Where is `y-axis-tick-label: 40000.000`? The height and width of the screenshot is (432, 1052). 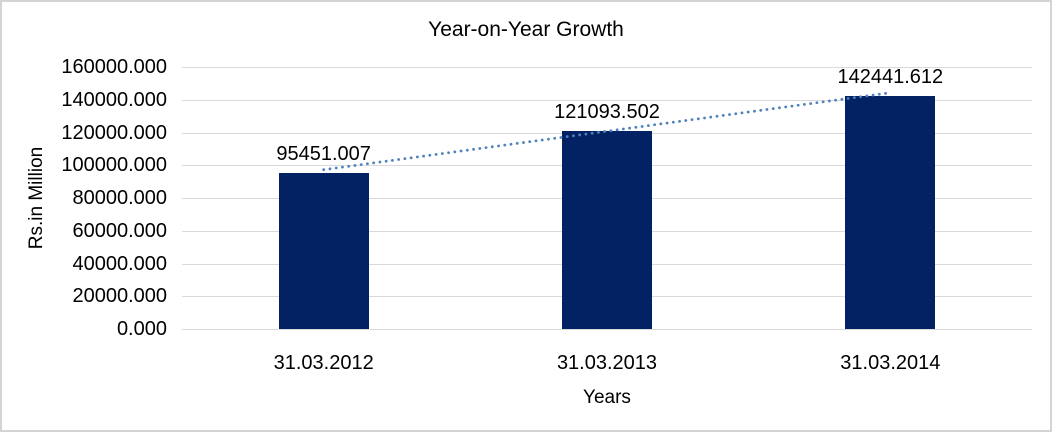 y-axis-tick-label: 40000.000 is located at coordinates (119, 263).